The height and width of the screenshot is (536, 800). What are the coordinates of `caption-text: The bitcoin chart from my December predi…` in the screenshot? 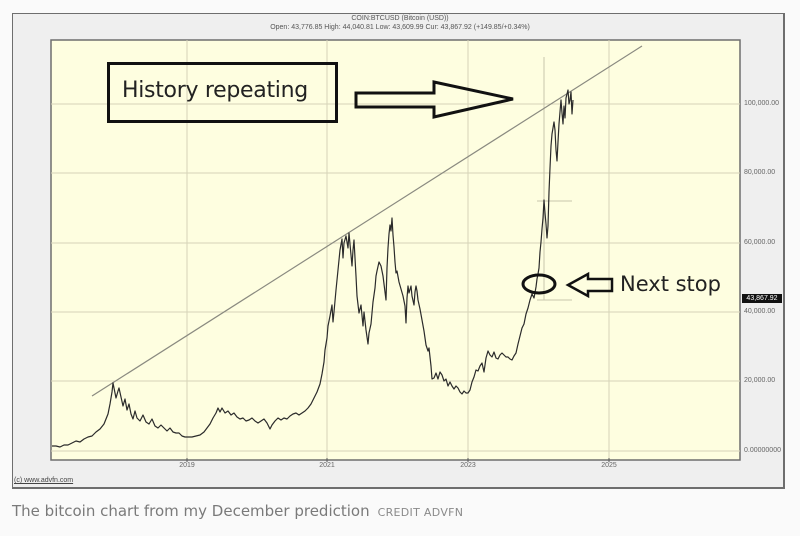 It's located at (191, 511).